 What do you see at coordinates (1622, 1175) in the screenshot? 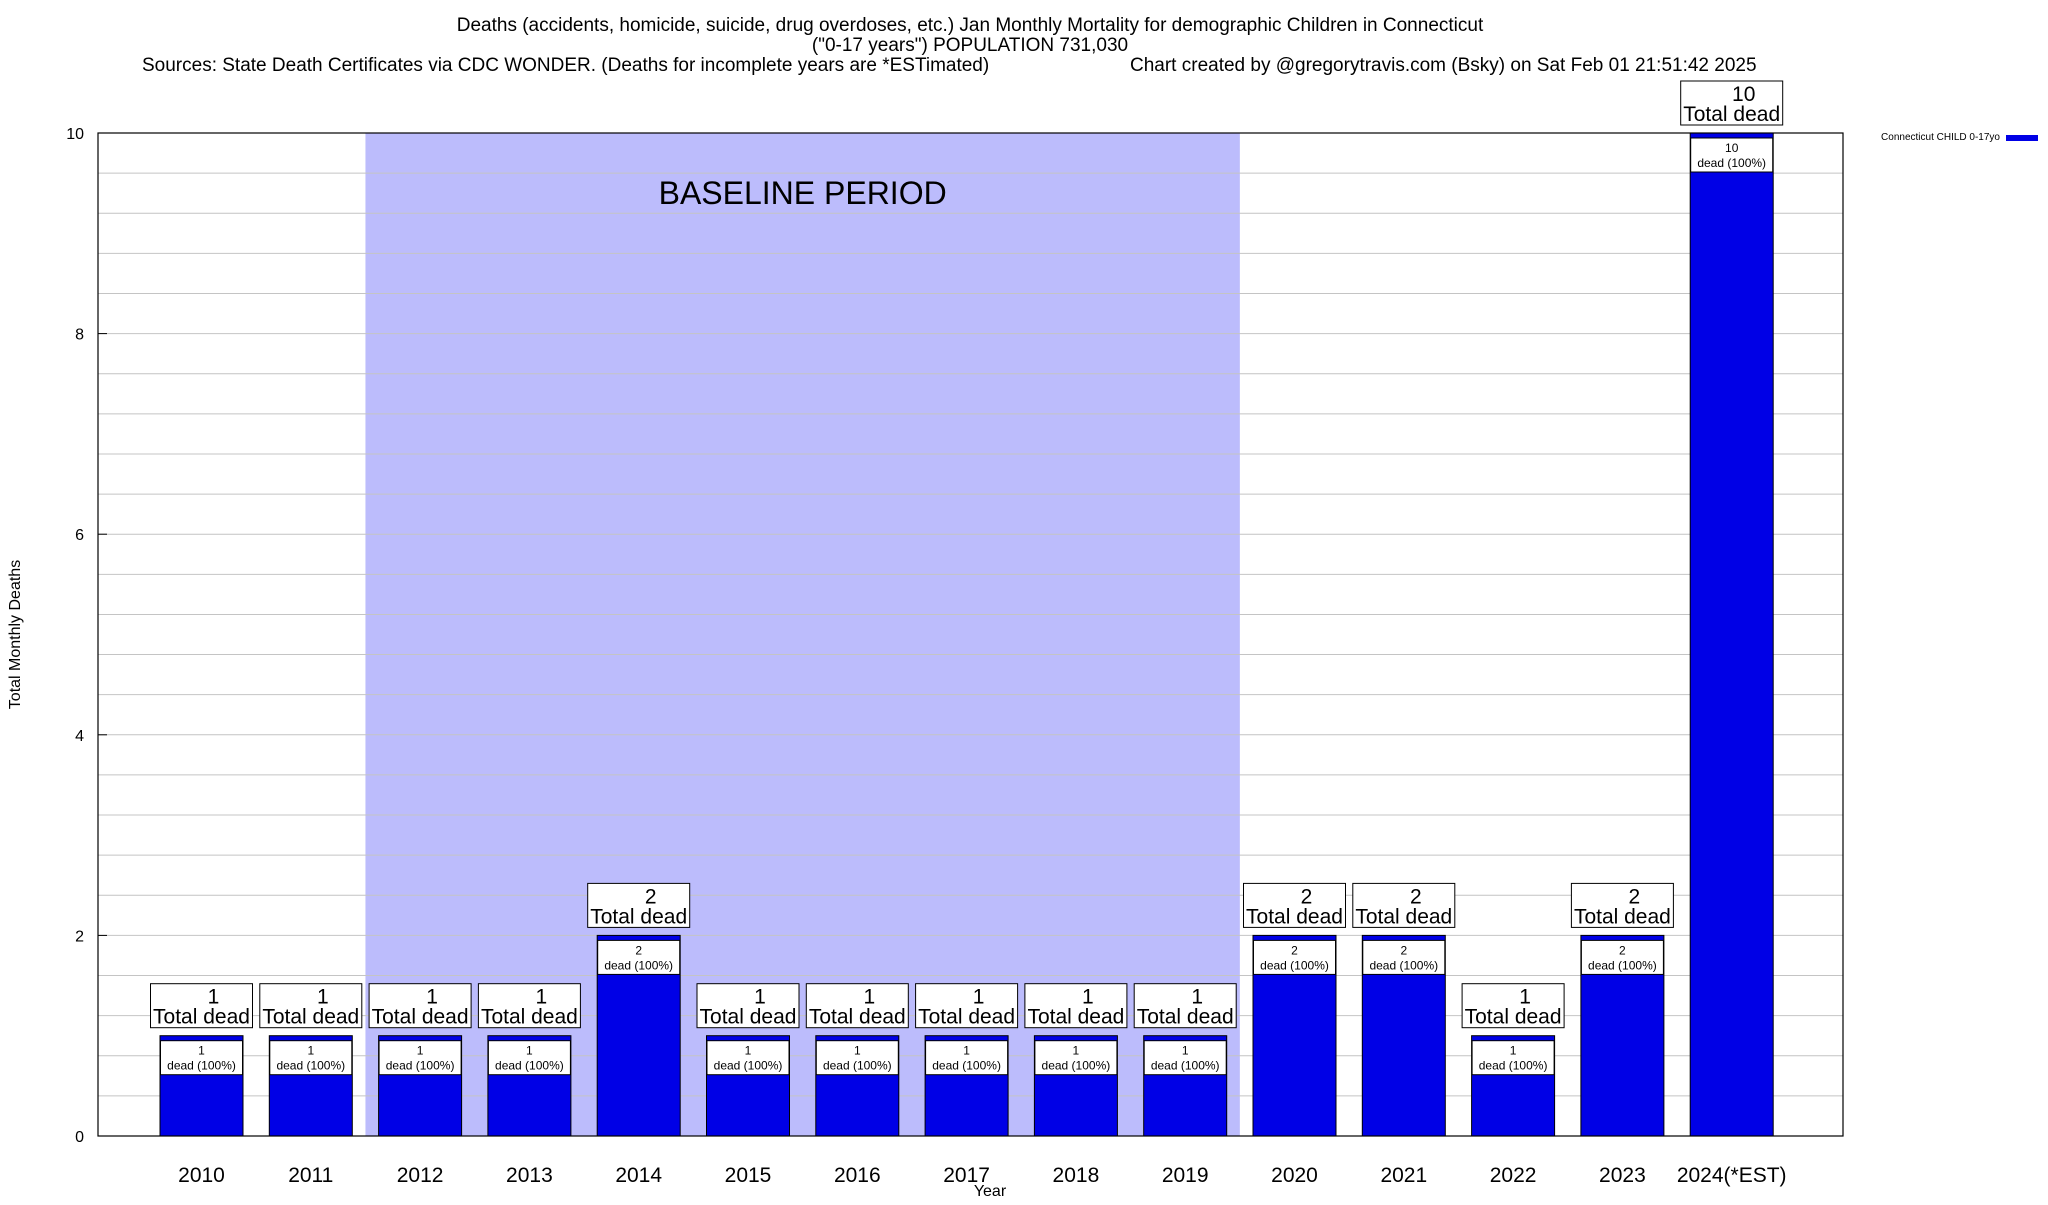
I see `x-tick-label: 2023` at bounding box center [1622, 1175].